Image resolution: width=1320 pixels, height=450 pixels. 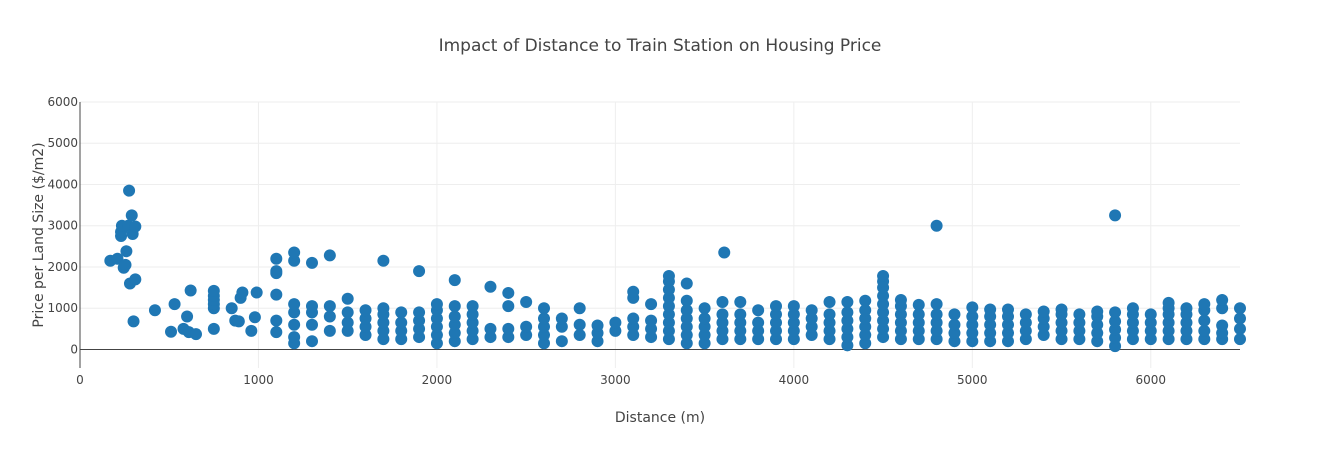 What do you see at coordinates (615, 380) in the screenshot?
I see `x-tick-label: 3000` at bounding box center [615, 380].